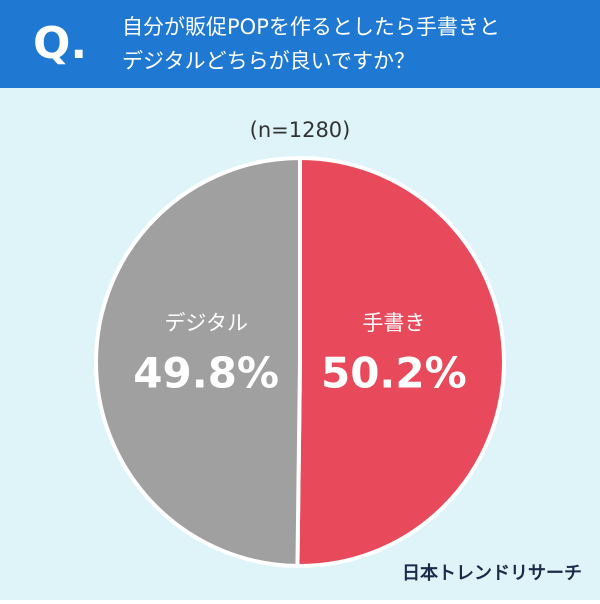 This screenshot has height=604, width=600. What do you see at coordinates (393, 323) in the screenshot?
I see `slice-label: 手書き` at bounding box center [393, 323].